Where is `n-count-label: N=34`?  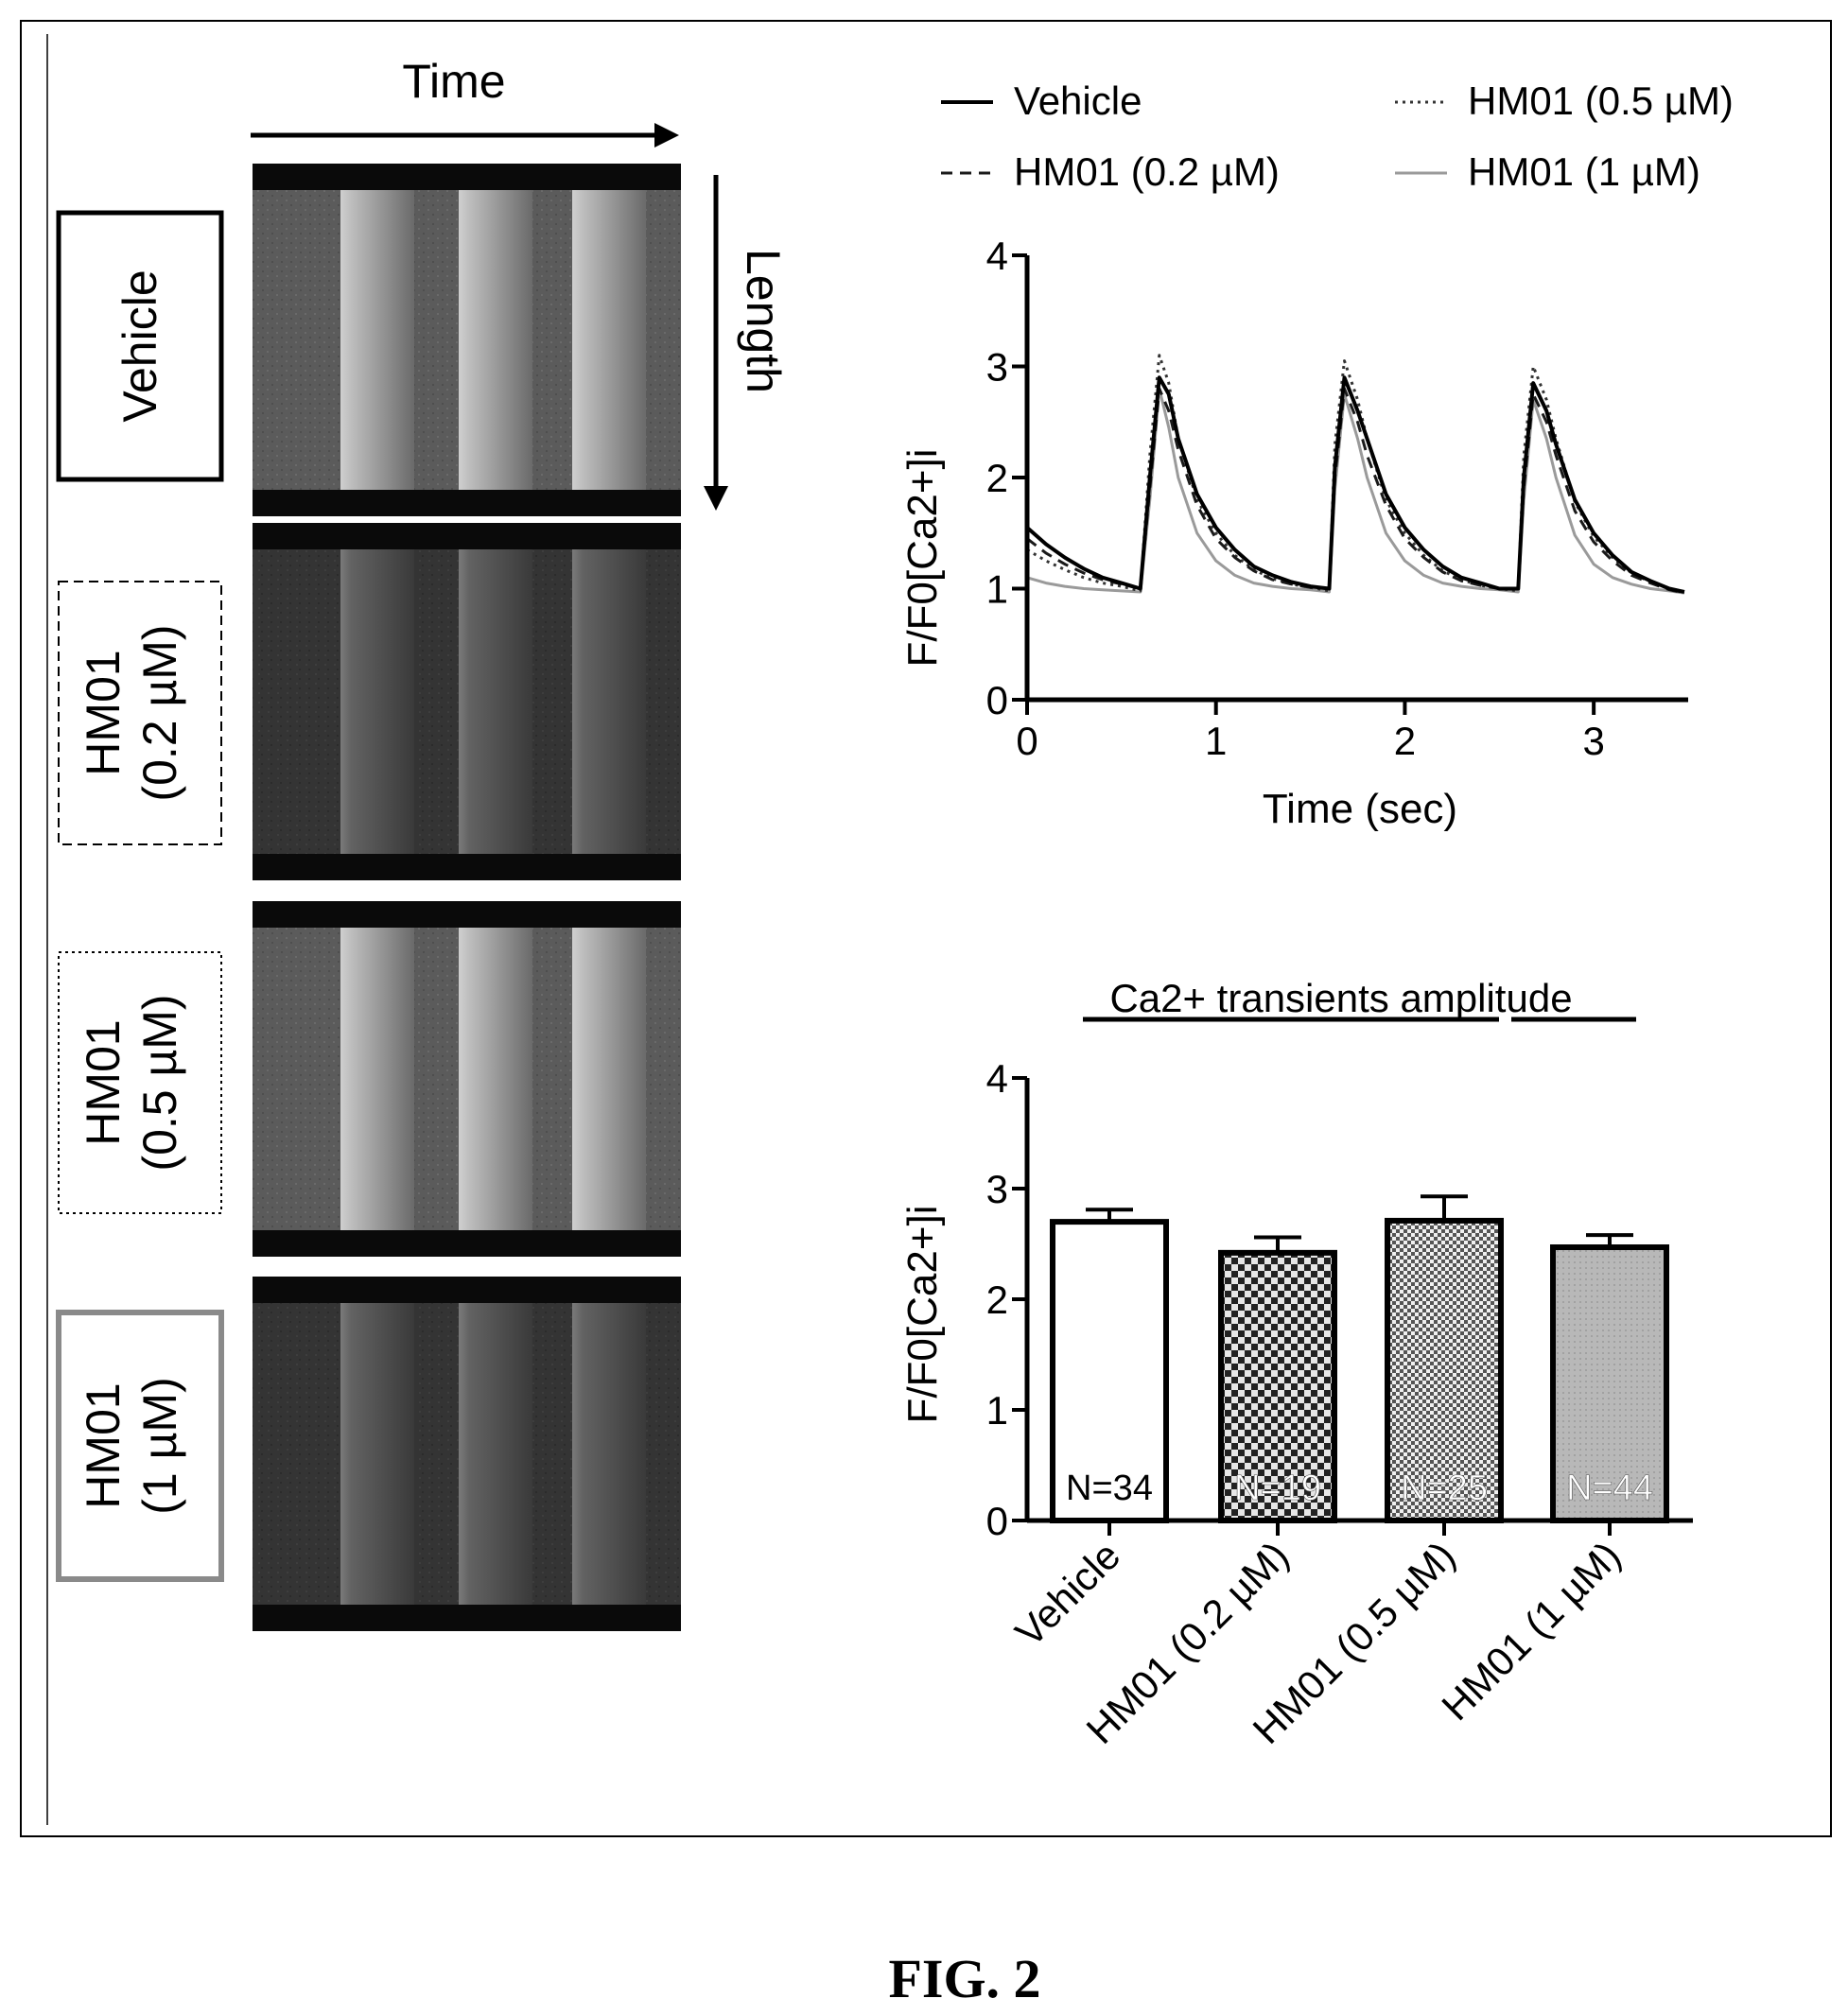 n-count-label: N=34 is located at coordinates (1109, 1489).